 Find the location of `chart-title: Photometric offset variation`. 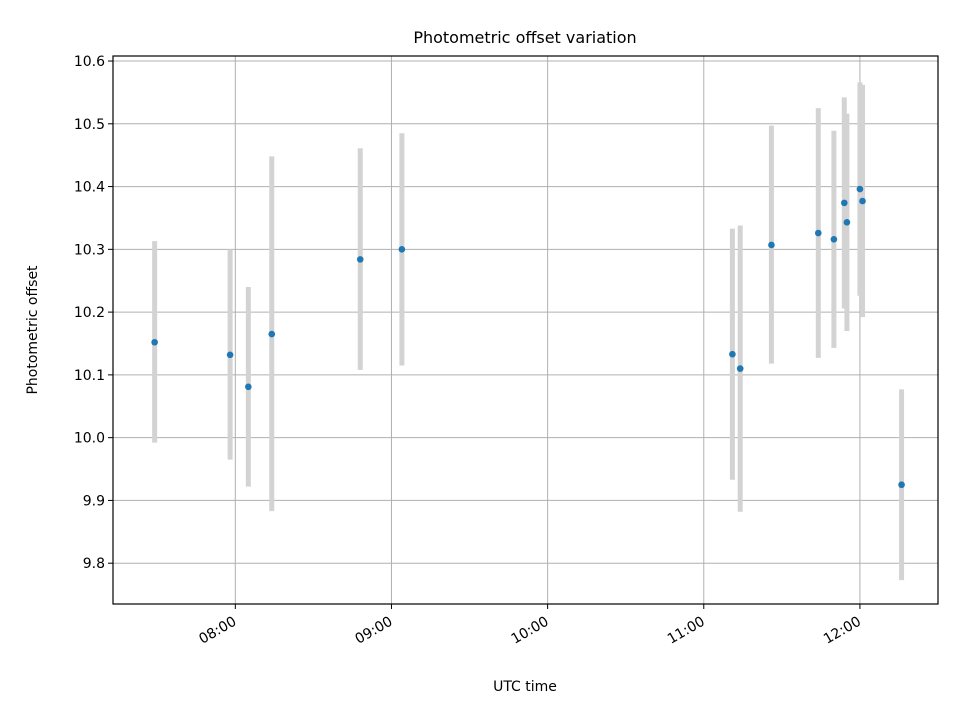

chart-title: Photometric offset variation is located at coordinates (524, 37).